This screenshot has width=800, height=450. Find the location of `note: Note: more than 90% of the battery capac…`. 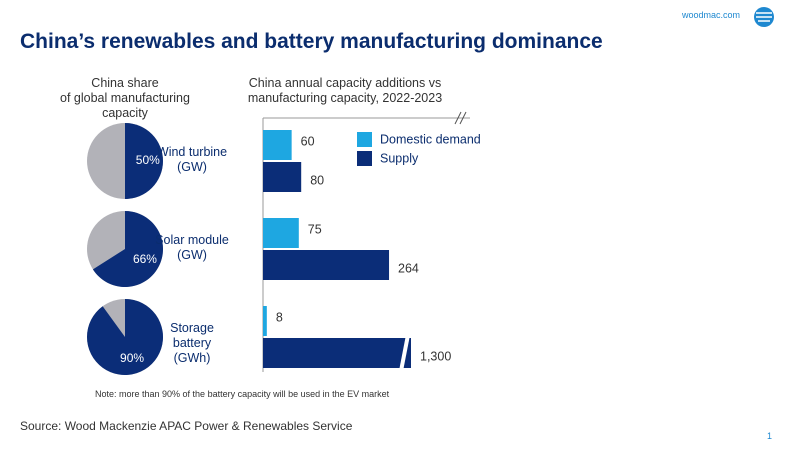

note: Note: more than 90% of the battery capac… is located at coordinates (242, 394).